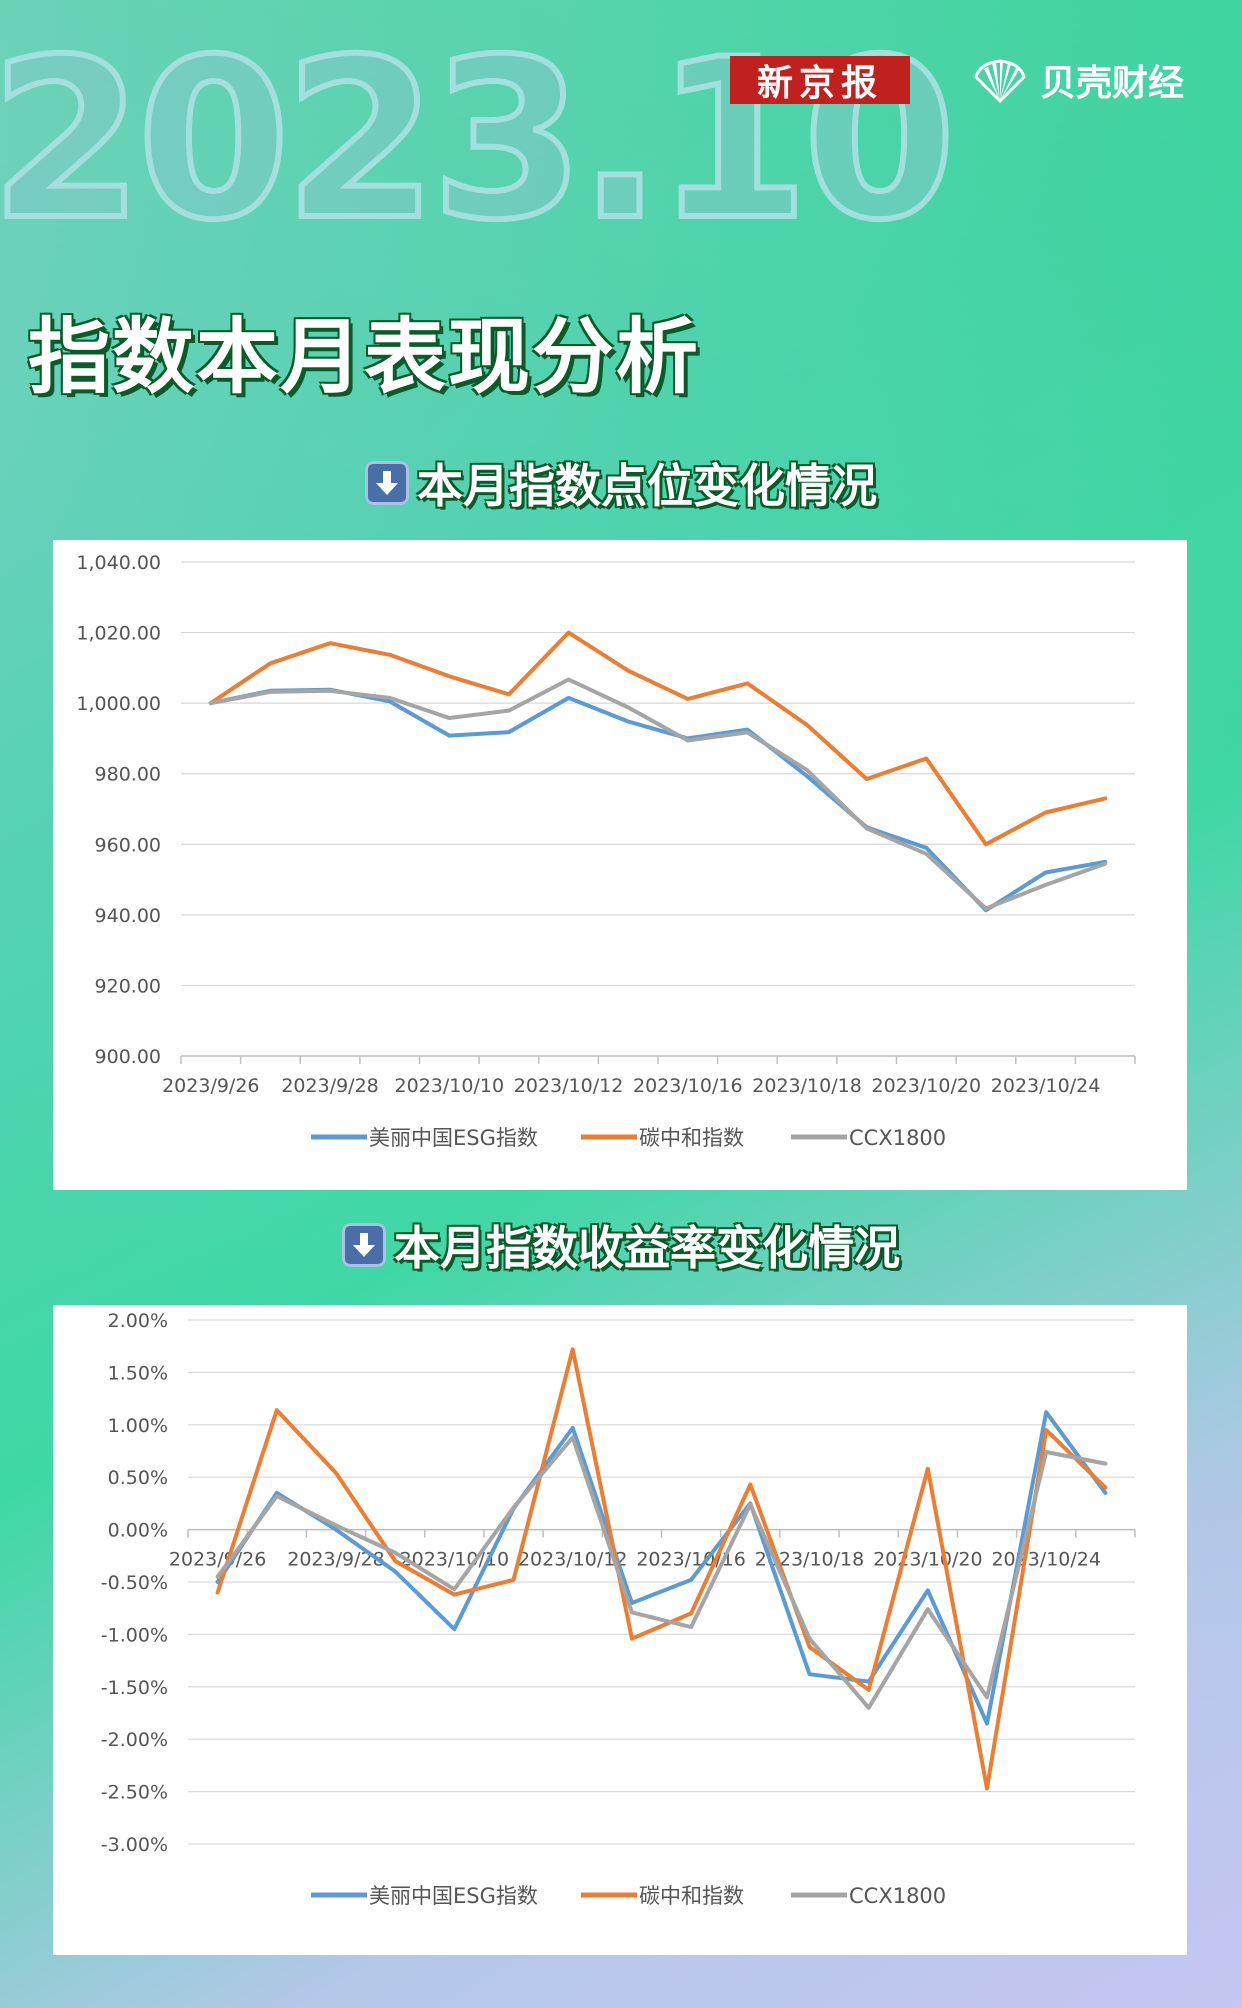 This screenshot has height=2008, width=1242. What do you see at coordinates (134, 1740) in the screenshot?
I see `y-tick-label: -2.00%` at bounding box center [134, 1740].